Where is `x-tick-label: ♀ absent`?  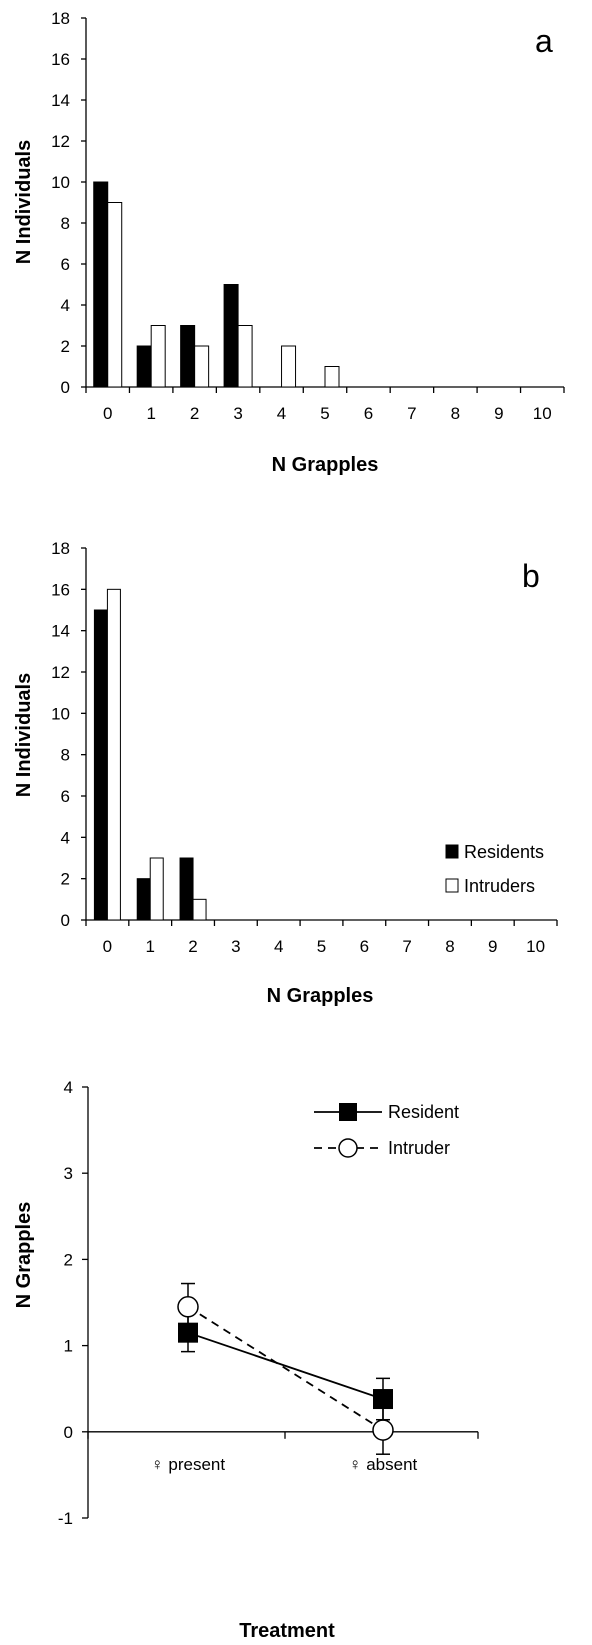 x-tick-label: ♀ absent is located at coordinates (383, 1464).